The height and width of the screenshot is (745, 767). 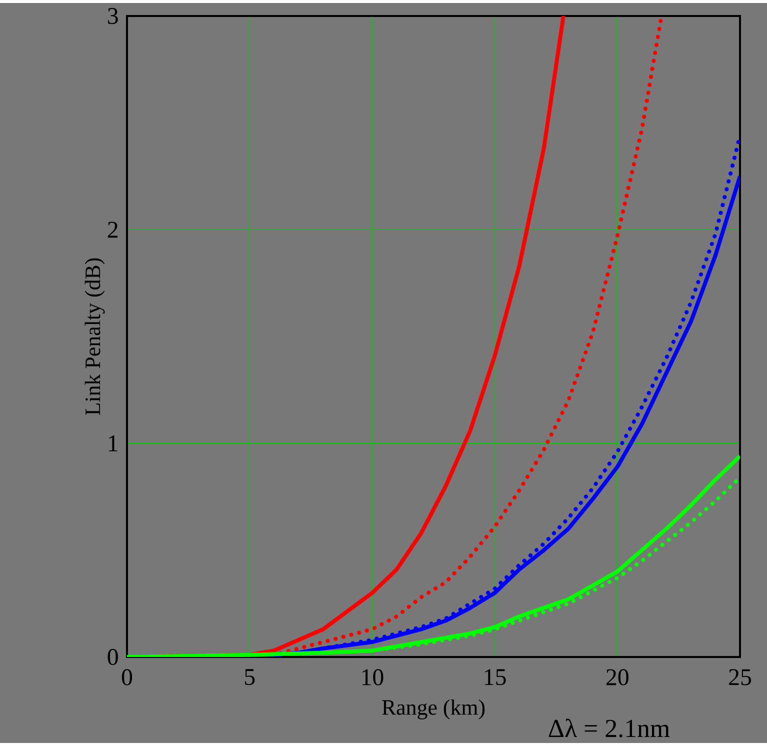 What do you see at coordinates (94, 336) in the screenshot?
I see `y-axis-title: Link Penalty (dB)` at bounding box center [94, 336].